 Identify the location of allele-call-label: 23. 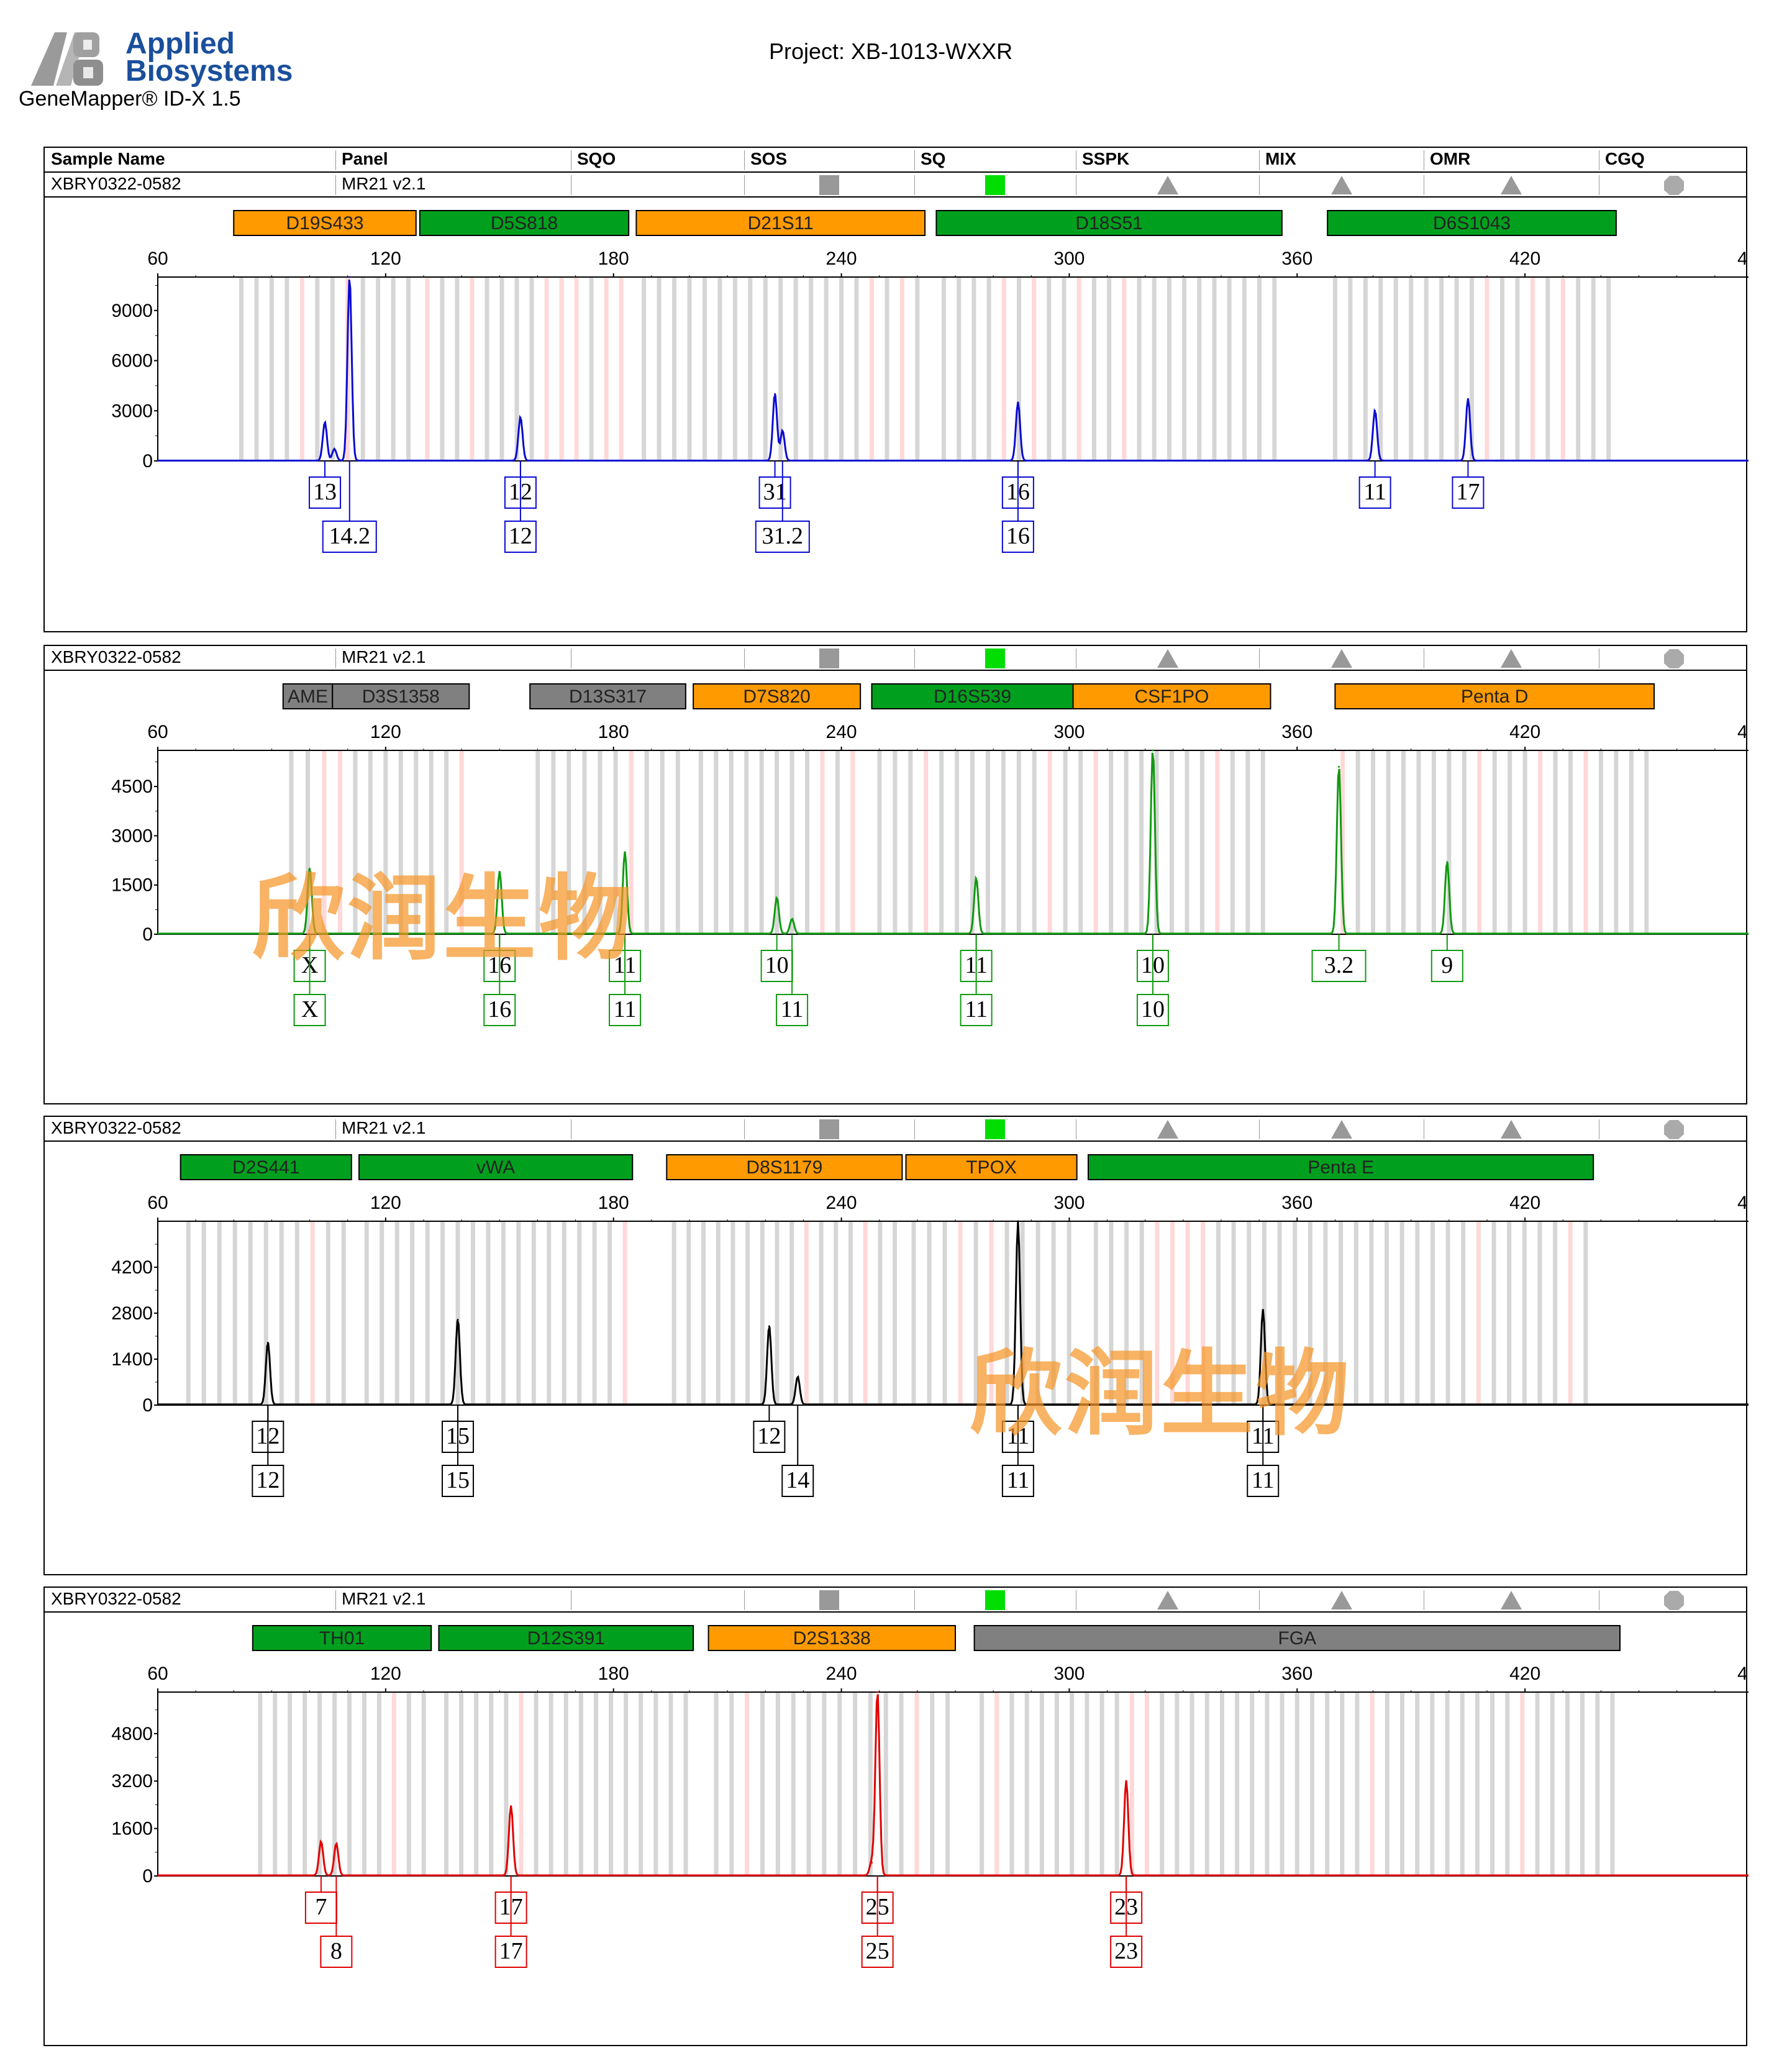
(1126, 1922).